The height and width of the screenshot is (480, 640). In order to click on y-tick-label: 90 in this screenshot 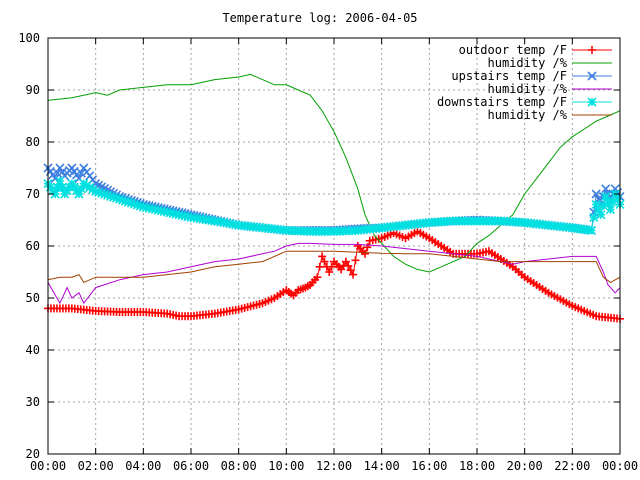, I will do `click(33, 90)`.